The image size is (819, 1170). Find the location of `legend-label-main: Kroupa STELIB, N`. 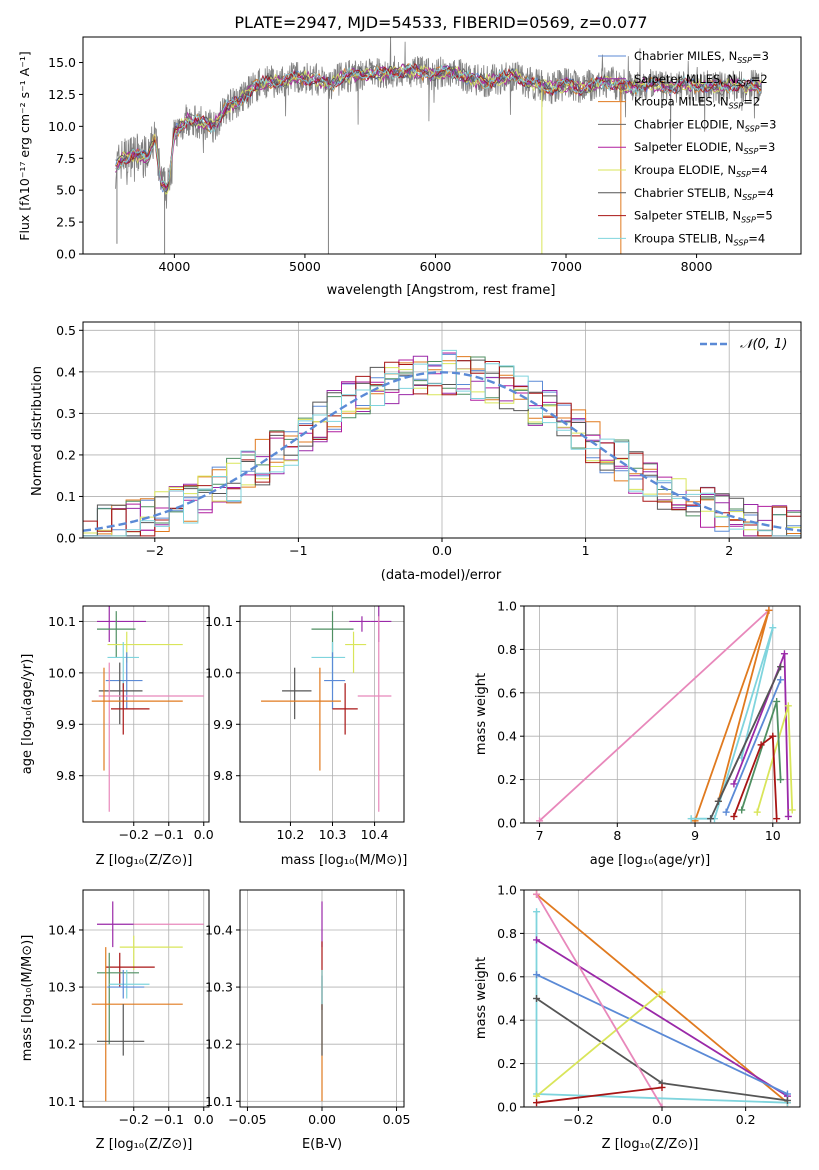

legend-label-main: Kroupa STELIB, N is located at coordinates (684, 238).